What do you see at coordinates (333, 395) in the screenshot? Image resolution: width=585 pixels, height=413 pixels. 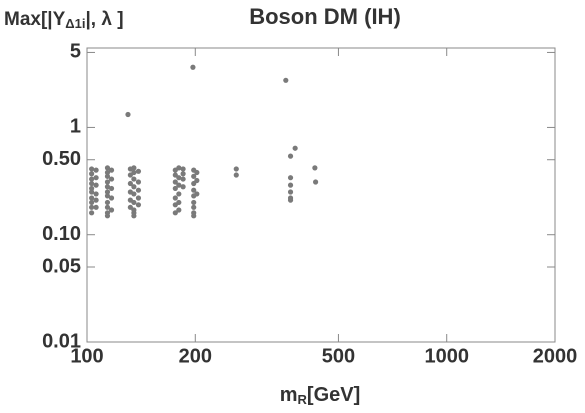 I see `x-label-end: [GeV]` at bounding box center [333, 395].